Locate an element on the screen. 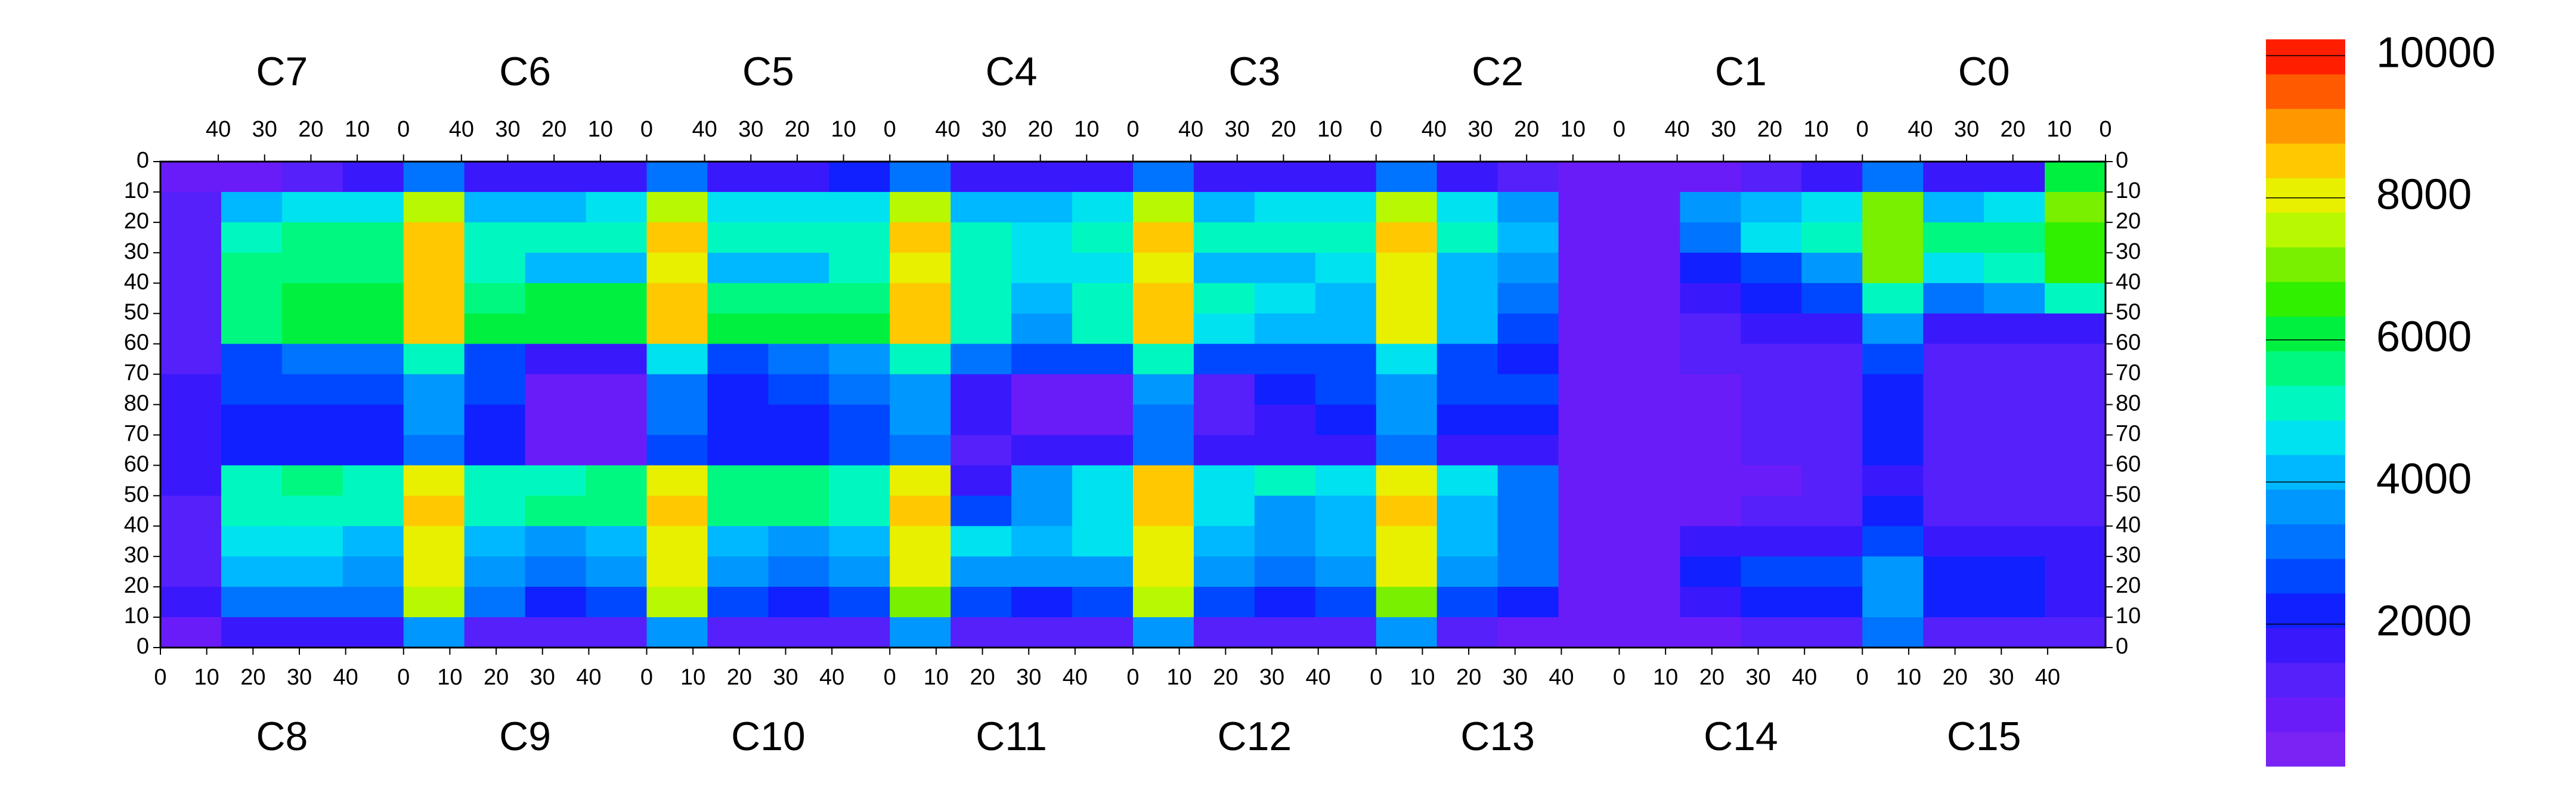 Image resolution: width=2576 pixels, height=805 pixels. y-tick-label: 30 is located at coordinates (136, 555).